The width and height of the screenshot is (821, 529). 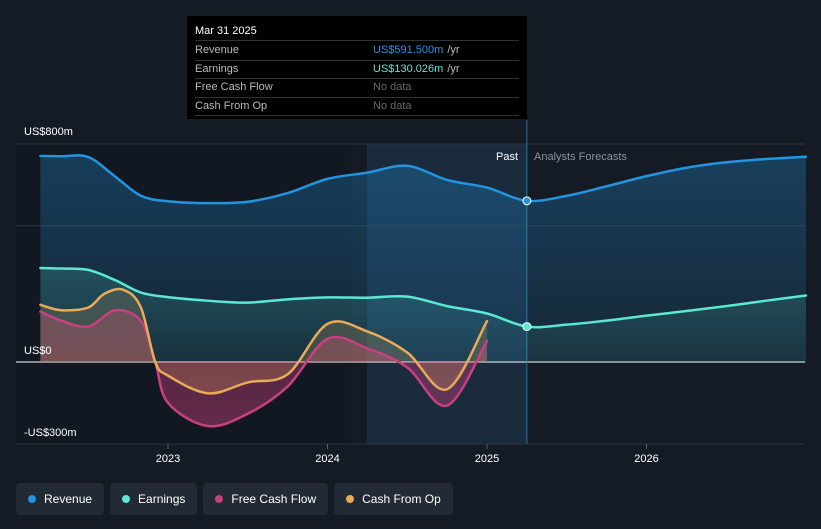 What do you see at coordinates (357, 51) in the screenshot?
I see `tooltip-row-revenue: Revenue US$591.500m /yr` at bounding box center [357, 51].